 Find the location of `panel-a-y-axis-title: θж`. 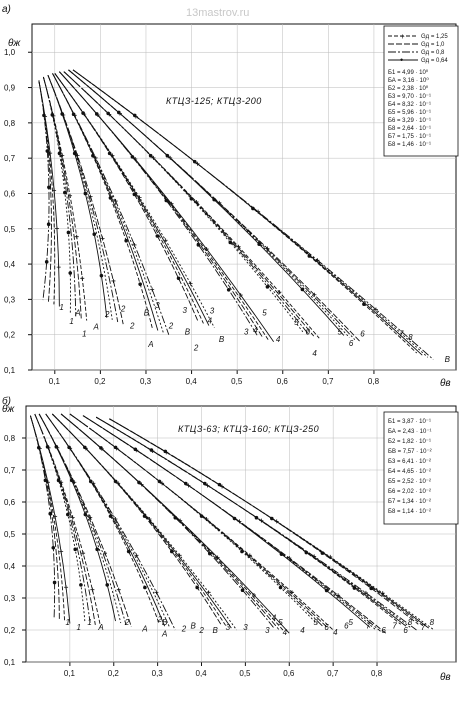

panel-a-y-axis-title: θж is located at coordinates (14, 43).